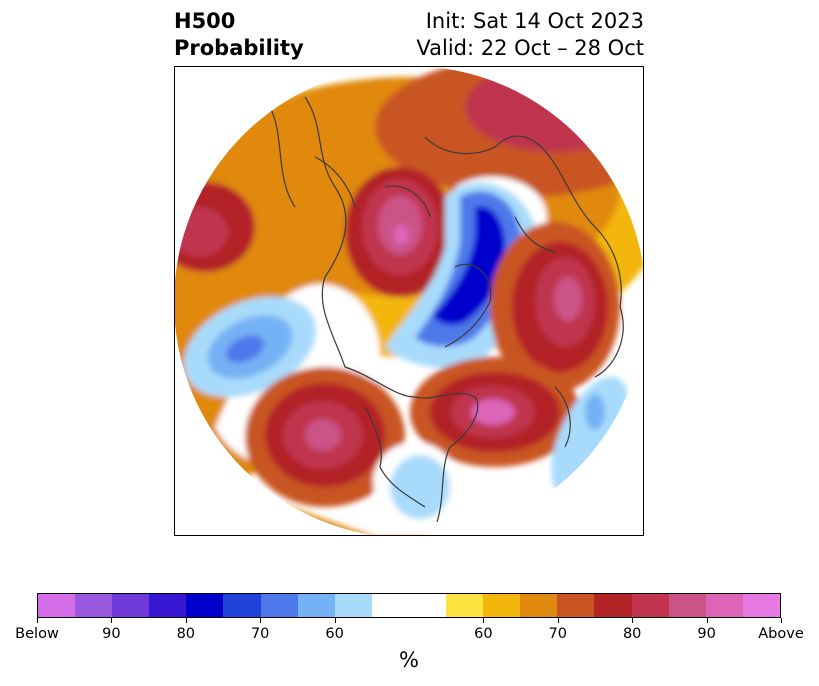 The width and height of the screenshot is (819, 686). What do you see at coordinates (239, 35) in the screenshot?
I see `chart-title: H500 Probability` at bounding box center [239, 35].